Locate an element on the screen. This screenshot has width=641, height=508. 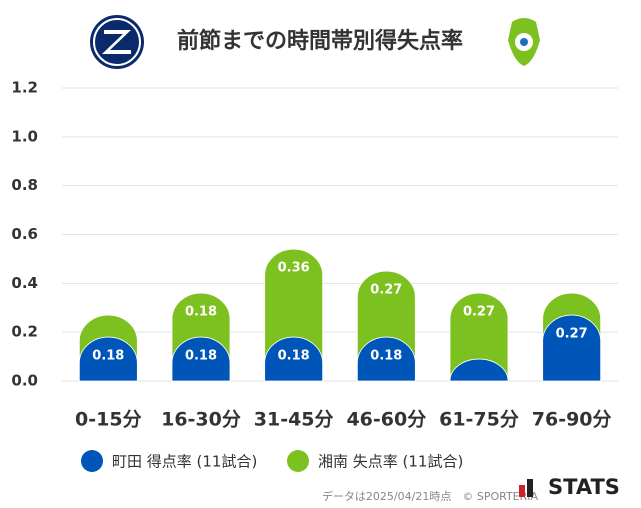
x-tick-label: 46-60分 is located at coordinates (386, 420).